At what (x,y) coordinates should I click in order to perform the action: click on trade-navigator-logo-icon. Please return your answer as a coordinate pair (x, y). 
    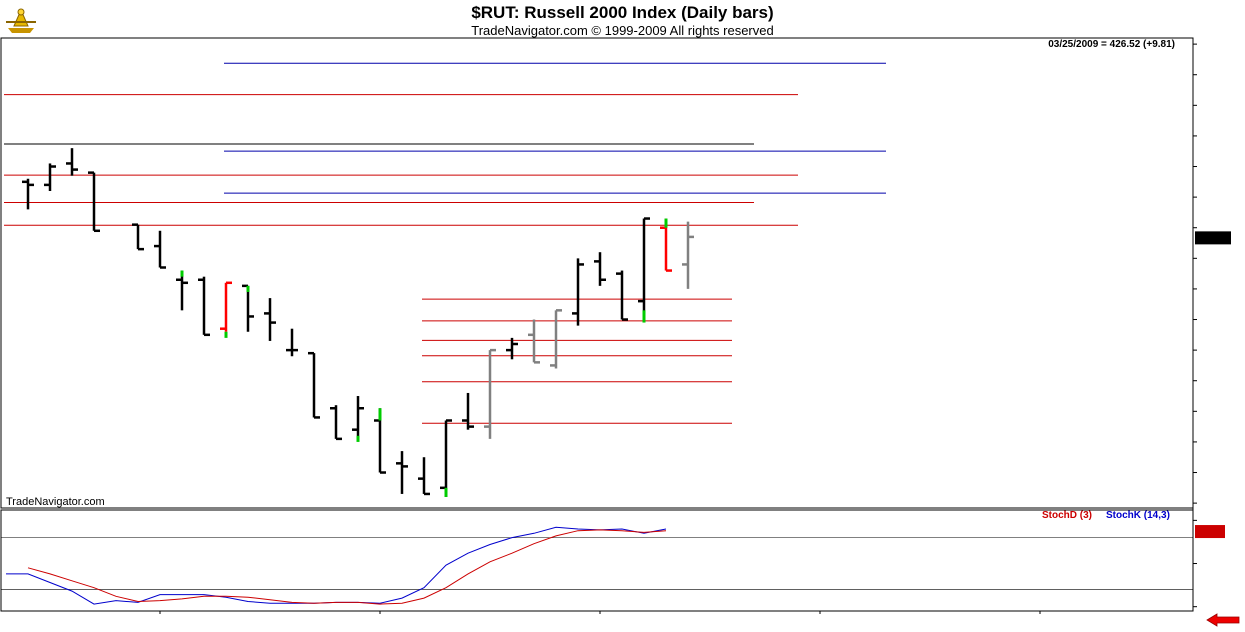
    Looking at the image, I should click on (21, 21).